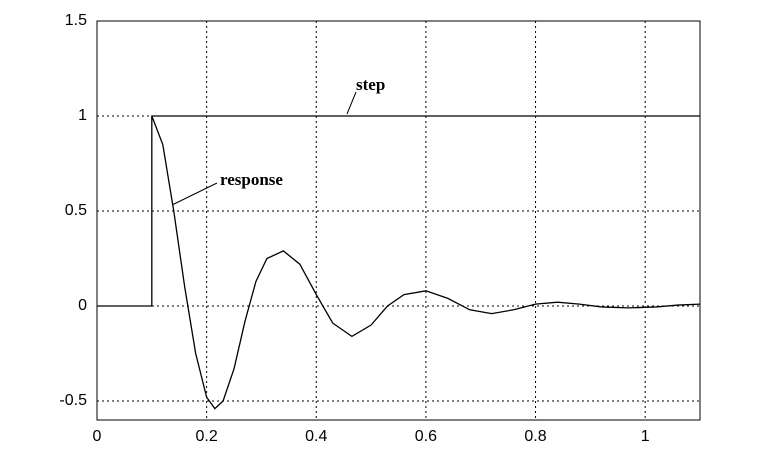 Image resolution: width=765 pixels, height=459 pixels. I want to click on x-tick-label: 0.8, so click(535, 436).